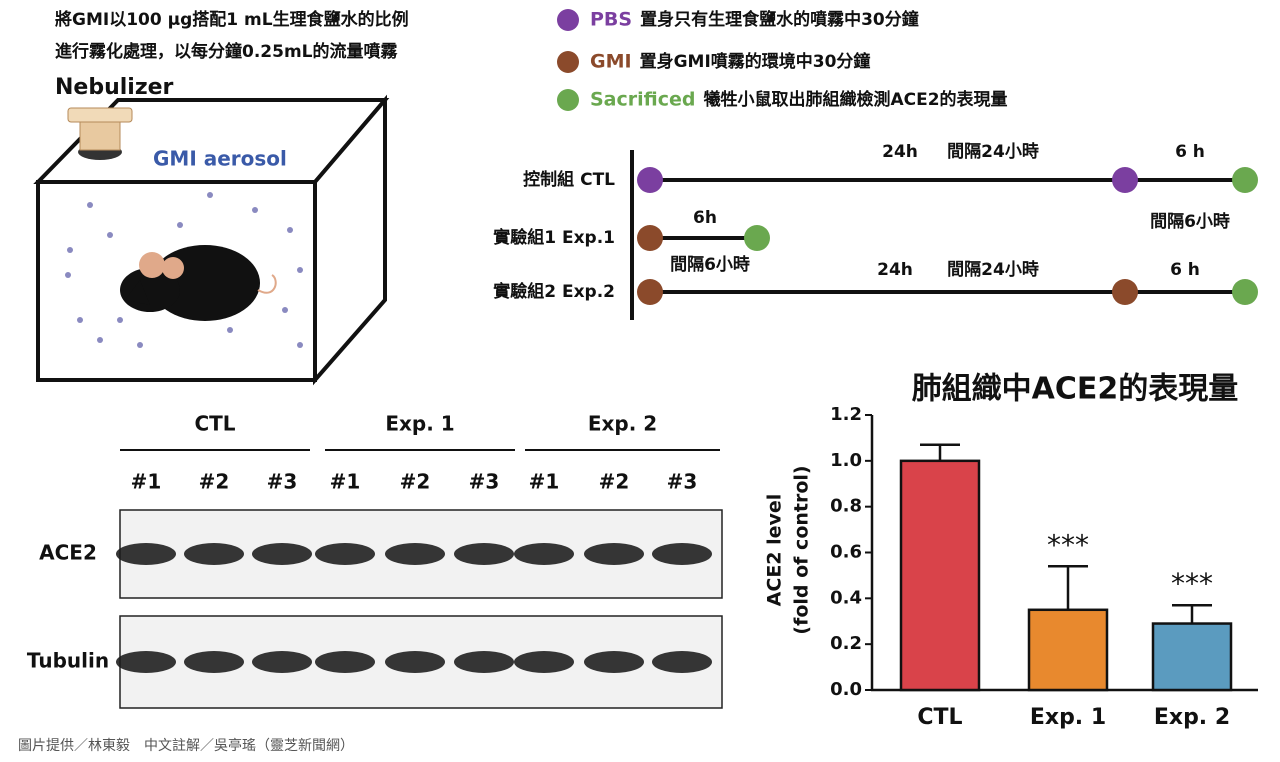 The height and width of the screenshot is (762, 1280). What do you see at coordinates (1075, 389) in the screenshot?
I see `chart-title: 肺組織中ACE2的表現量` at bounding box center [1075, 389].